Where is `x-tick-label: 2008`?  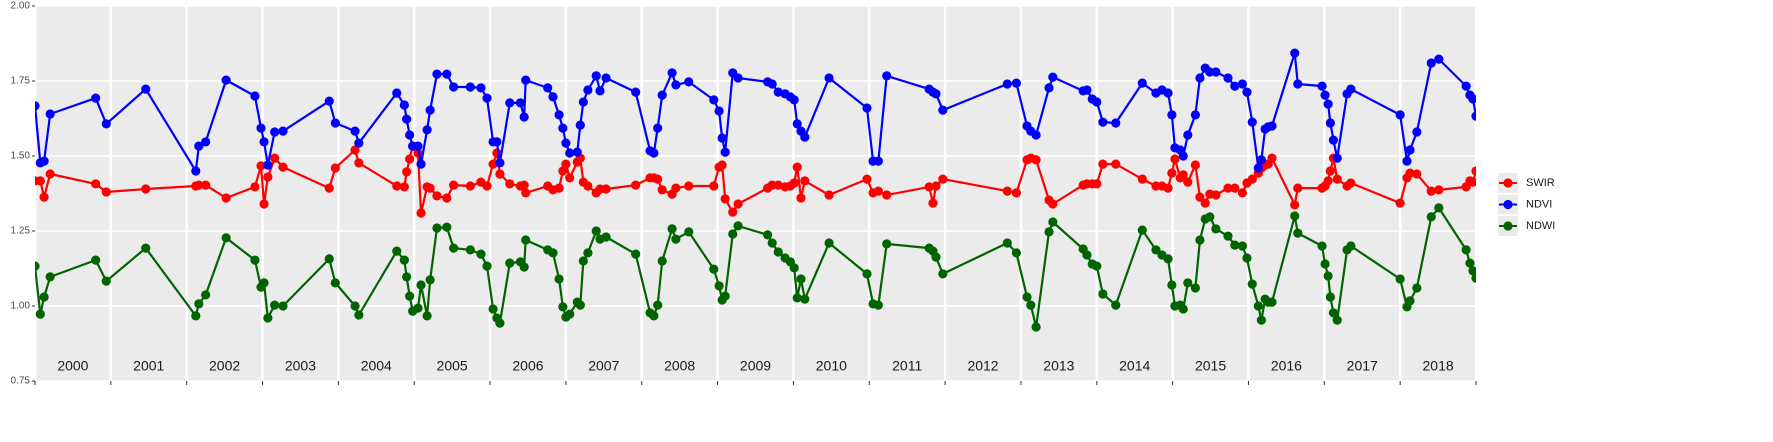 x-tick-label: 2008 is located at coordinates (679, 366).